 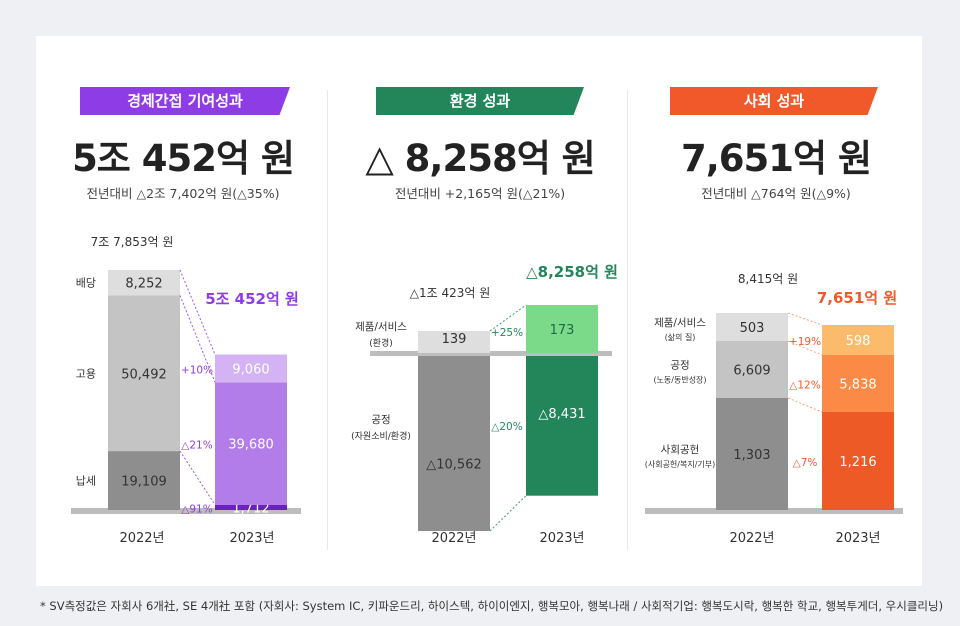 I want to click on environment-title-pill: 환경 성과, so click(x=480, y=101).